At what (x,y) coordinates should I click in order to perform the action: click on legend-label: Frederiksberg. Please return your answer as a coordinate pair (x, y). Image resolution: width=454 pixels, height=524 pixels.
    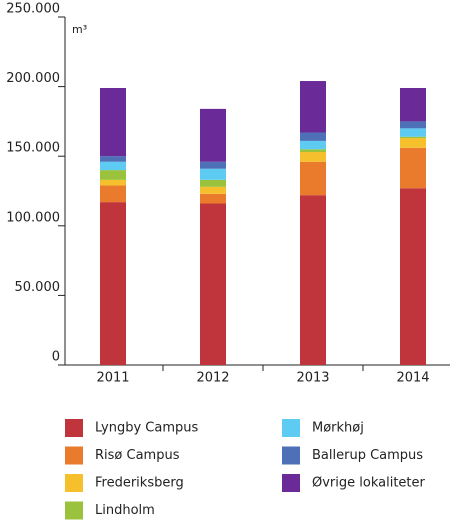
    Looking at the image, I should click on (139, 483).